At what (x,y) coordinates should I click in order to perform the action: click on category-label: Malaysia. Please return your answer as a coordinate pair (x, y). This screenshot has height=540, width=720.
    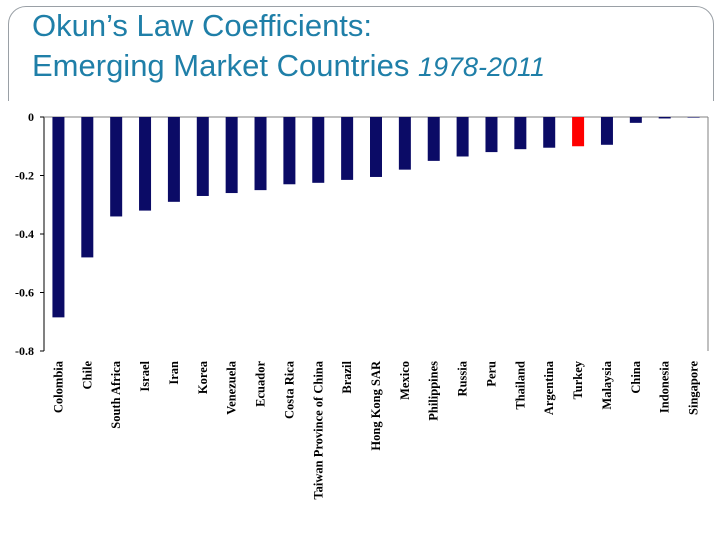
    Looking at the image, I should click on (607, 384).